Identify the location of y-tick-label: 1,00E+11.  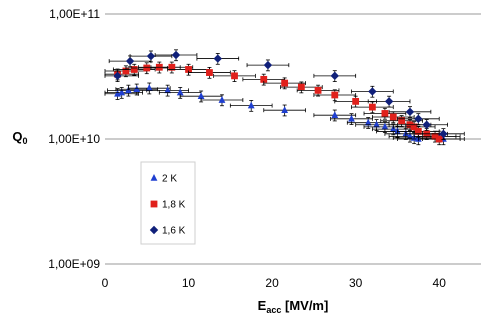
(74, 14).